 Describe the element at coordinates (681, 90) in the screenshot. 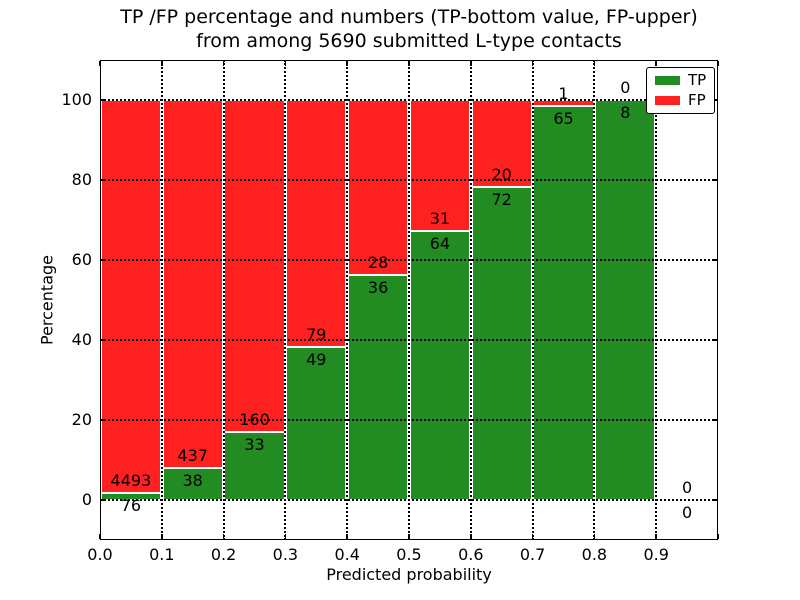

I see `legend: TP FP` at that location.